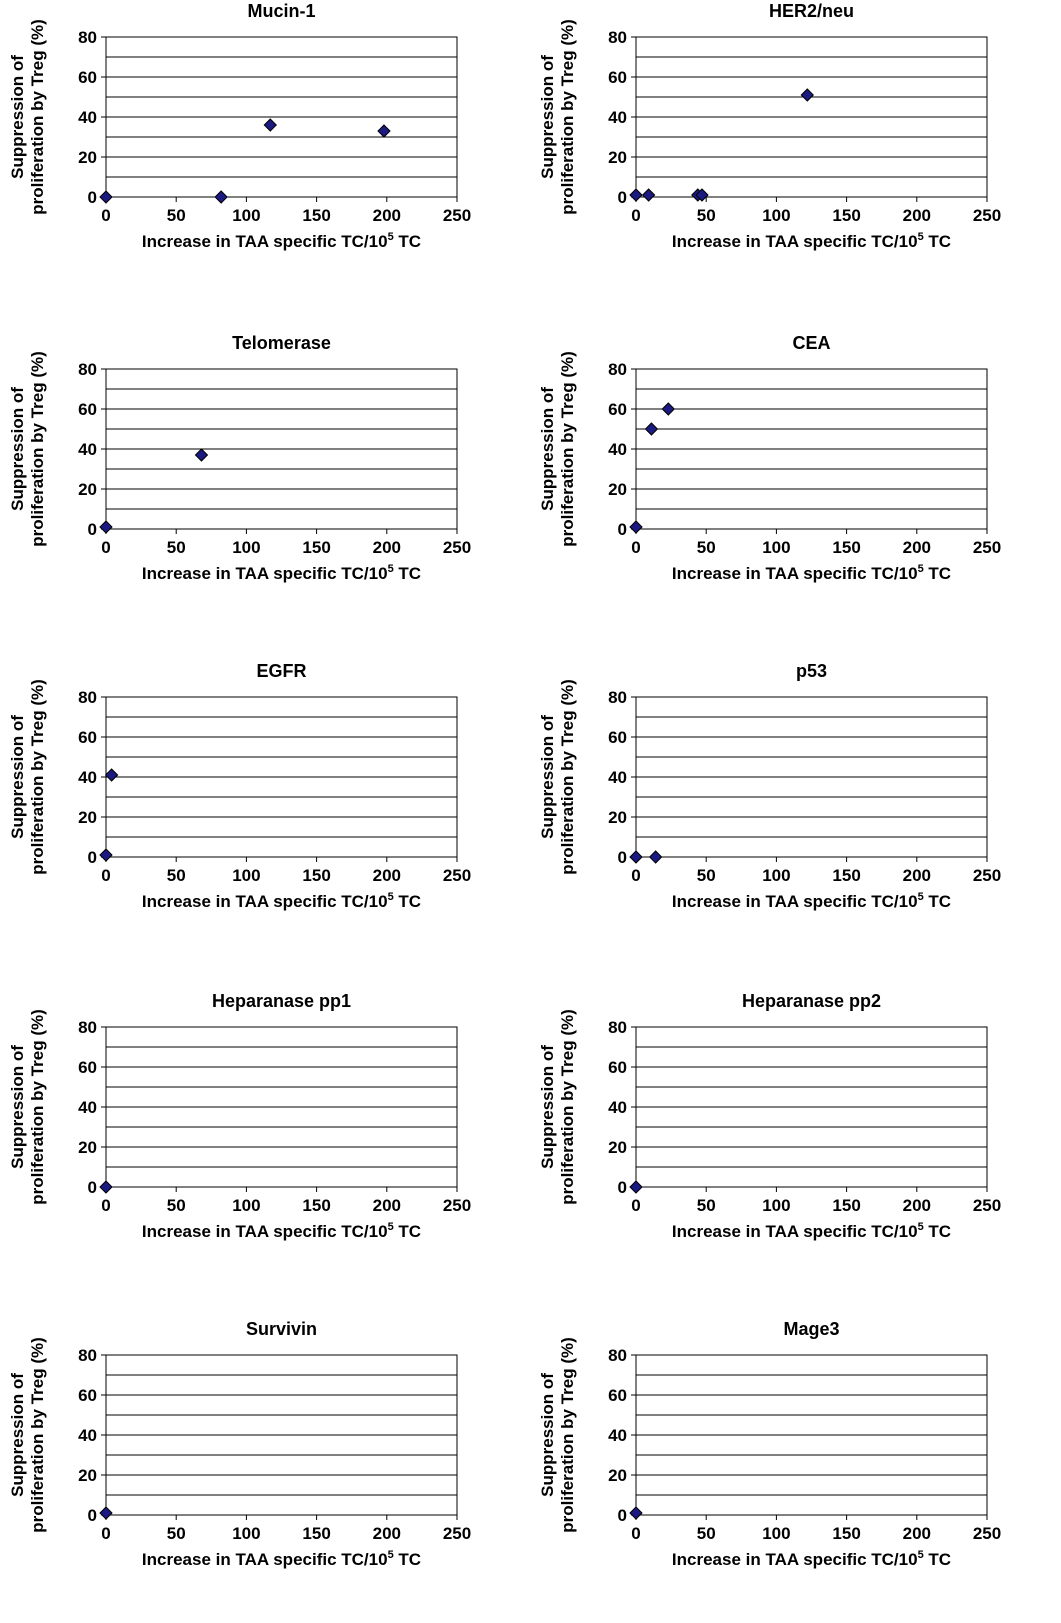  I want to click on chart-title: Survivin, so click(281, 1329).